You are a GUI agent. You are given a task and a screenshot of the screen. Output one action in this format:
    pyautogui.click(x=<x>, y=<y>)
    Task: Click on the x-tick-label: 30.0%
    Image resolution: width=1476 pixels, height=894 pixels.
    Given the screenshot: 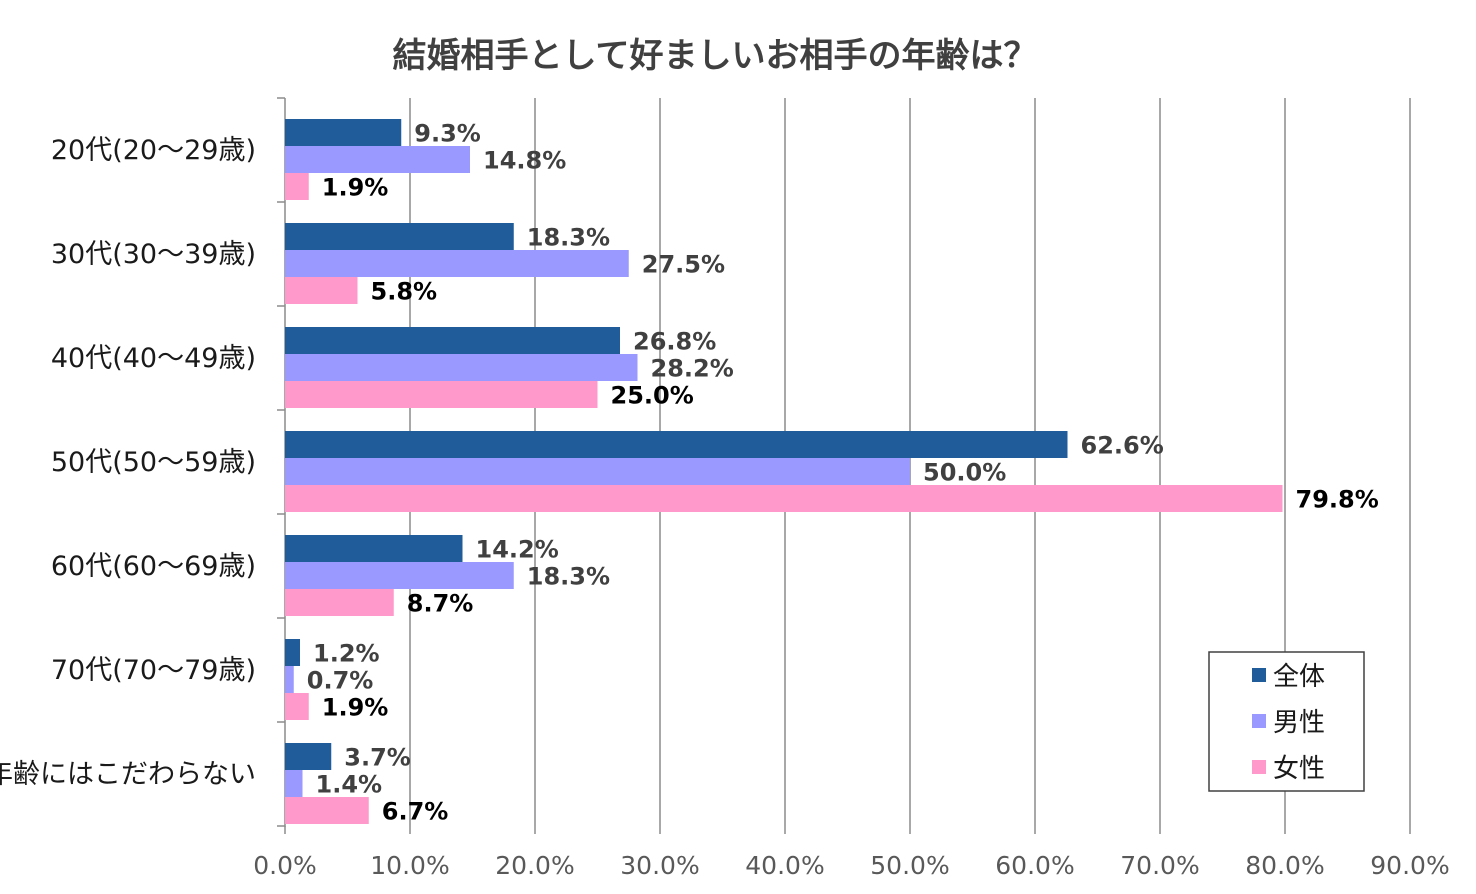 What is the action you would take?
    pyautogui.click(x=659, y=865)
    